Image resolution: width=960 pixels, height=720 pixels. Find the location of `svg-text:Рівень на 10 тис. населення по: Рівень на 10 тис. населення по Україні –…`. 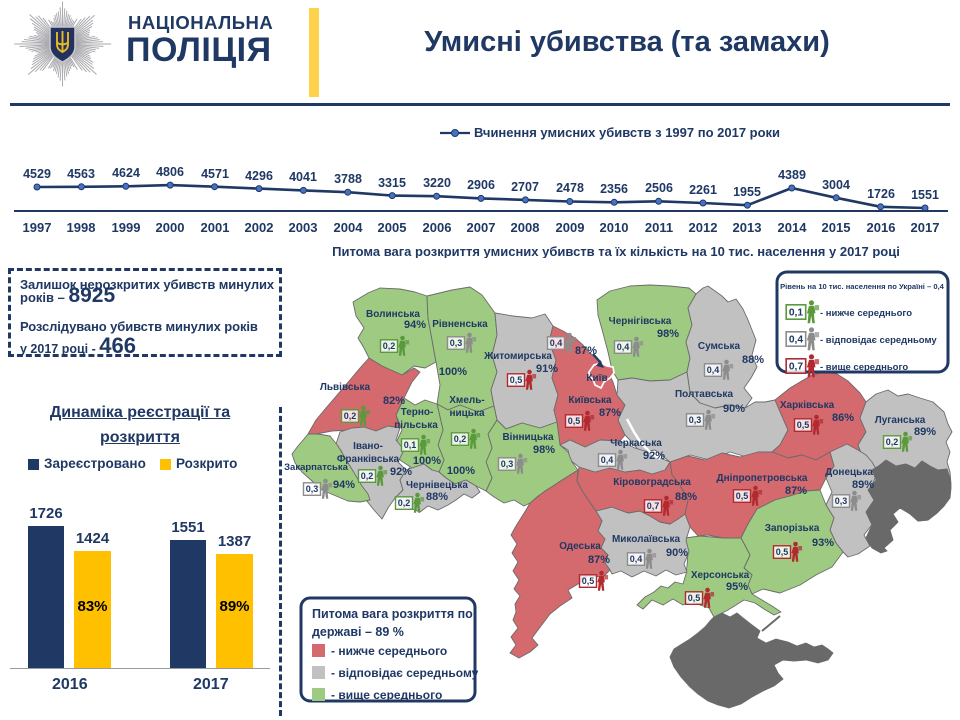

svg-text:Рівень на 10 тис. населення по: Рівень на 10 тис. населення по Україні –… is located at coordinates (862, 286).